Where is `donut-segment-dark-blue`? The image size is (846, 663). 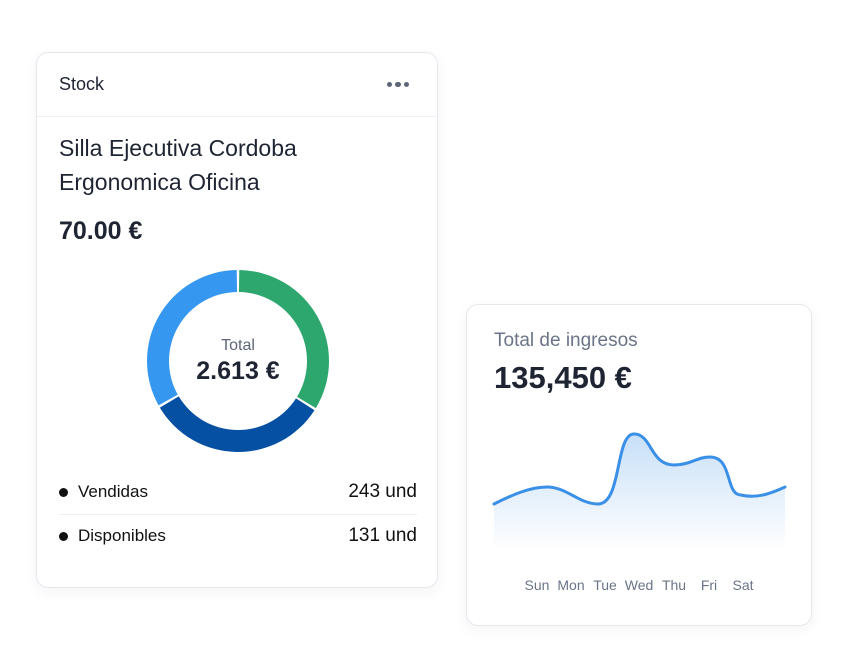 donut-segment-dark-blue is located at coordinates (237, 424).